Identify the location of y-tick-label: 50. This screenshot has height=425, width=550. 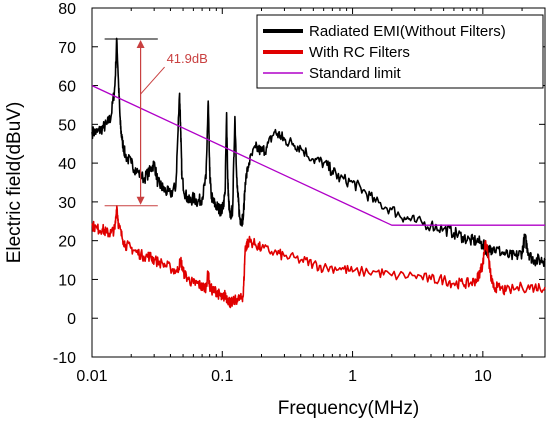
(67, 125).